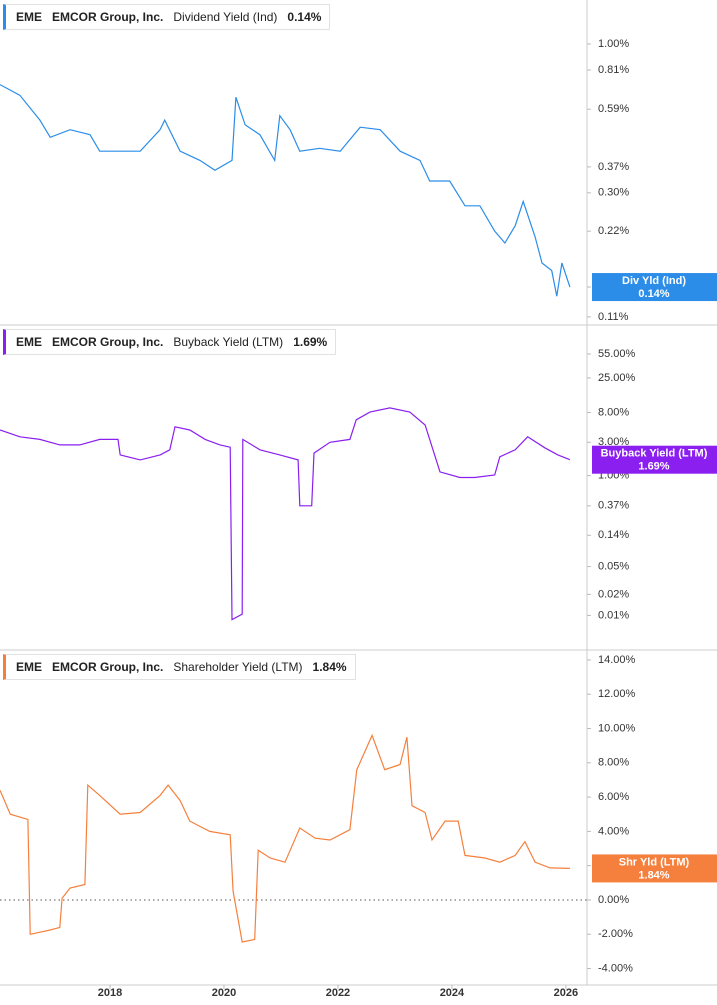  Describe the element at coordinates (225, 17) in the screenshot. I see `legend-series: Dividend Yield (Ind)` at that location.